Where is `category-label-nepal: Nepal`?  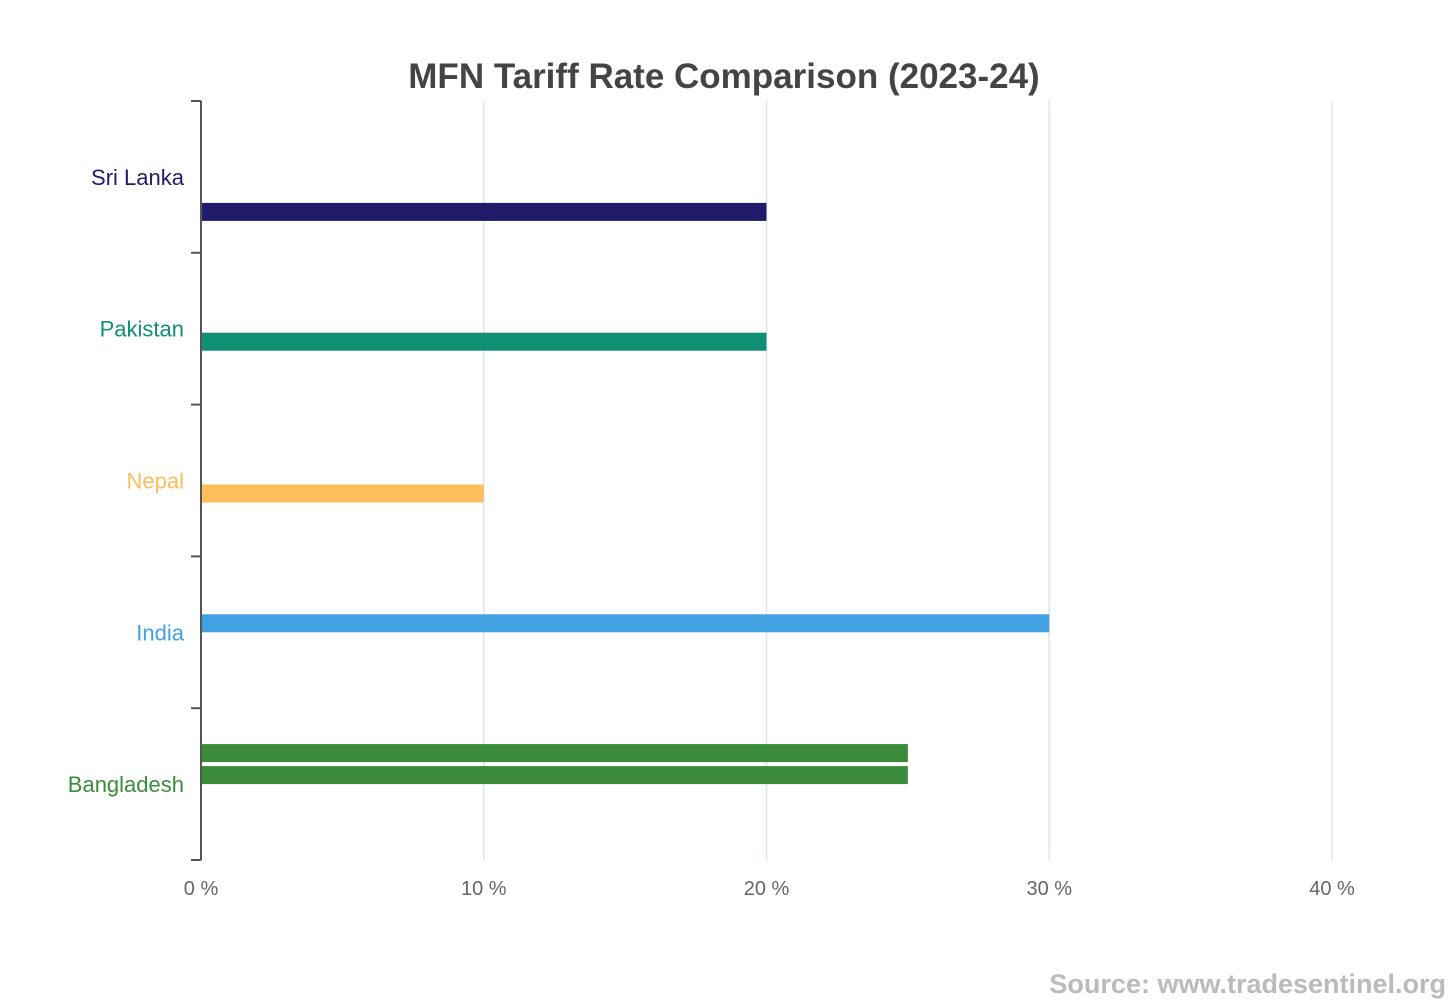
category-label-nepal: Nepal is located at coordinates (155, 481).